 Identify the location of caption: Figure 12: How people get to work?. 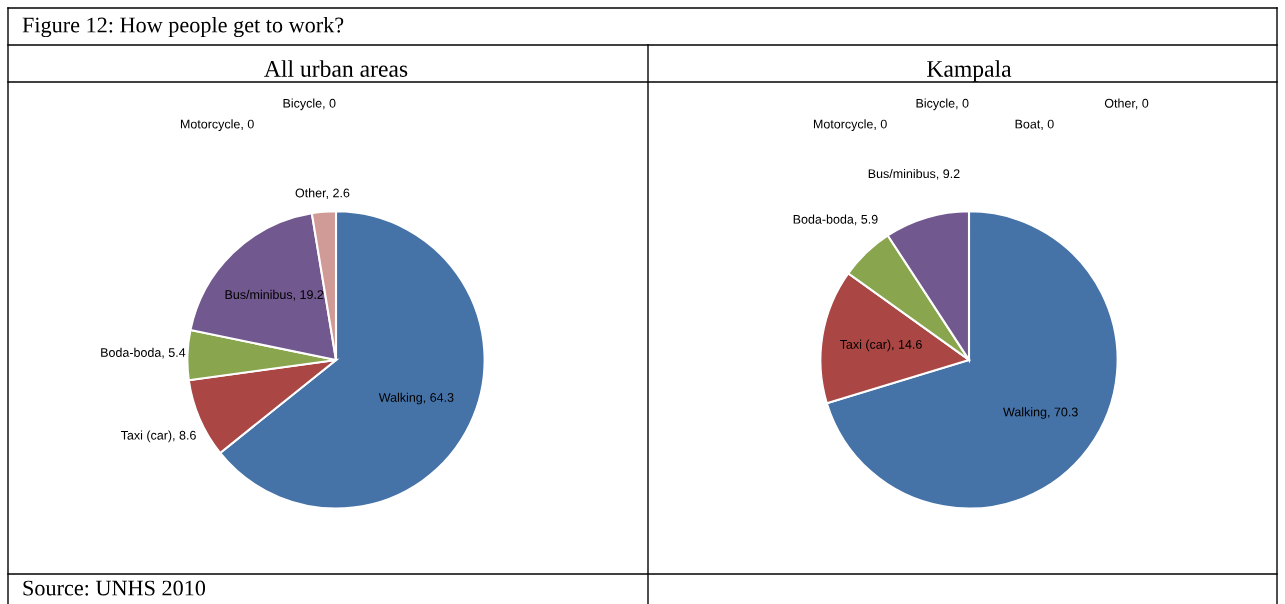
(183, 27).